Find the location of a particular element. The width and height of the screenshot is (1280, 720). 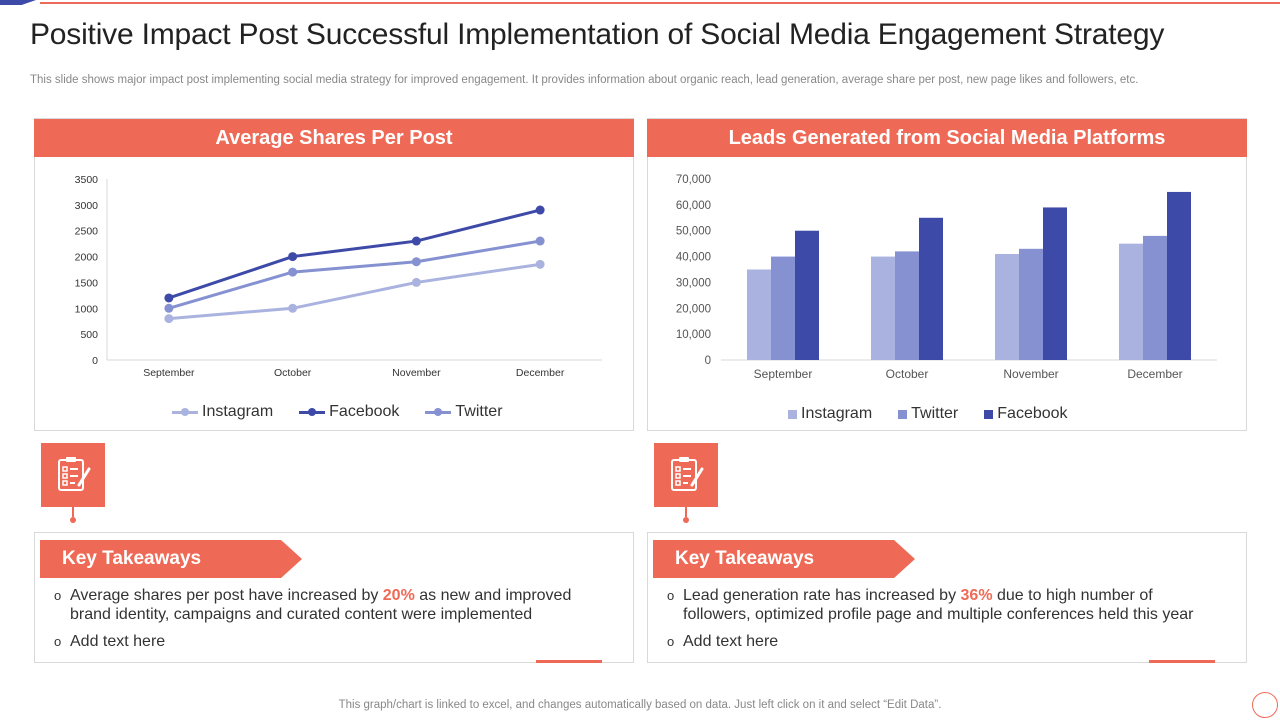

shares-chart-header: Average Shares Per Post is located at coordinates (334, 138).